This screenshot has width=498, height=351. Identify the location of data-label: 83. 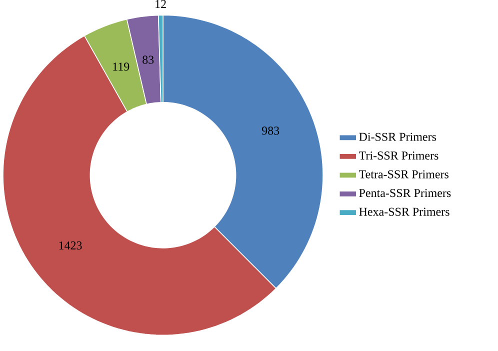
(148, 60).